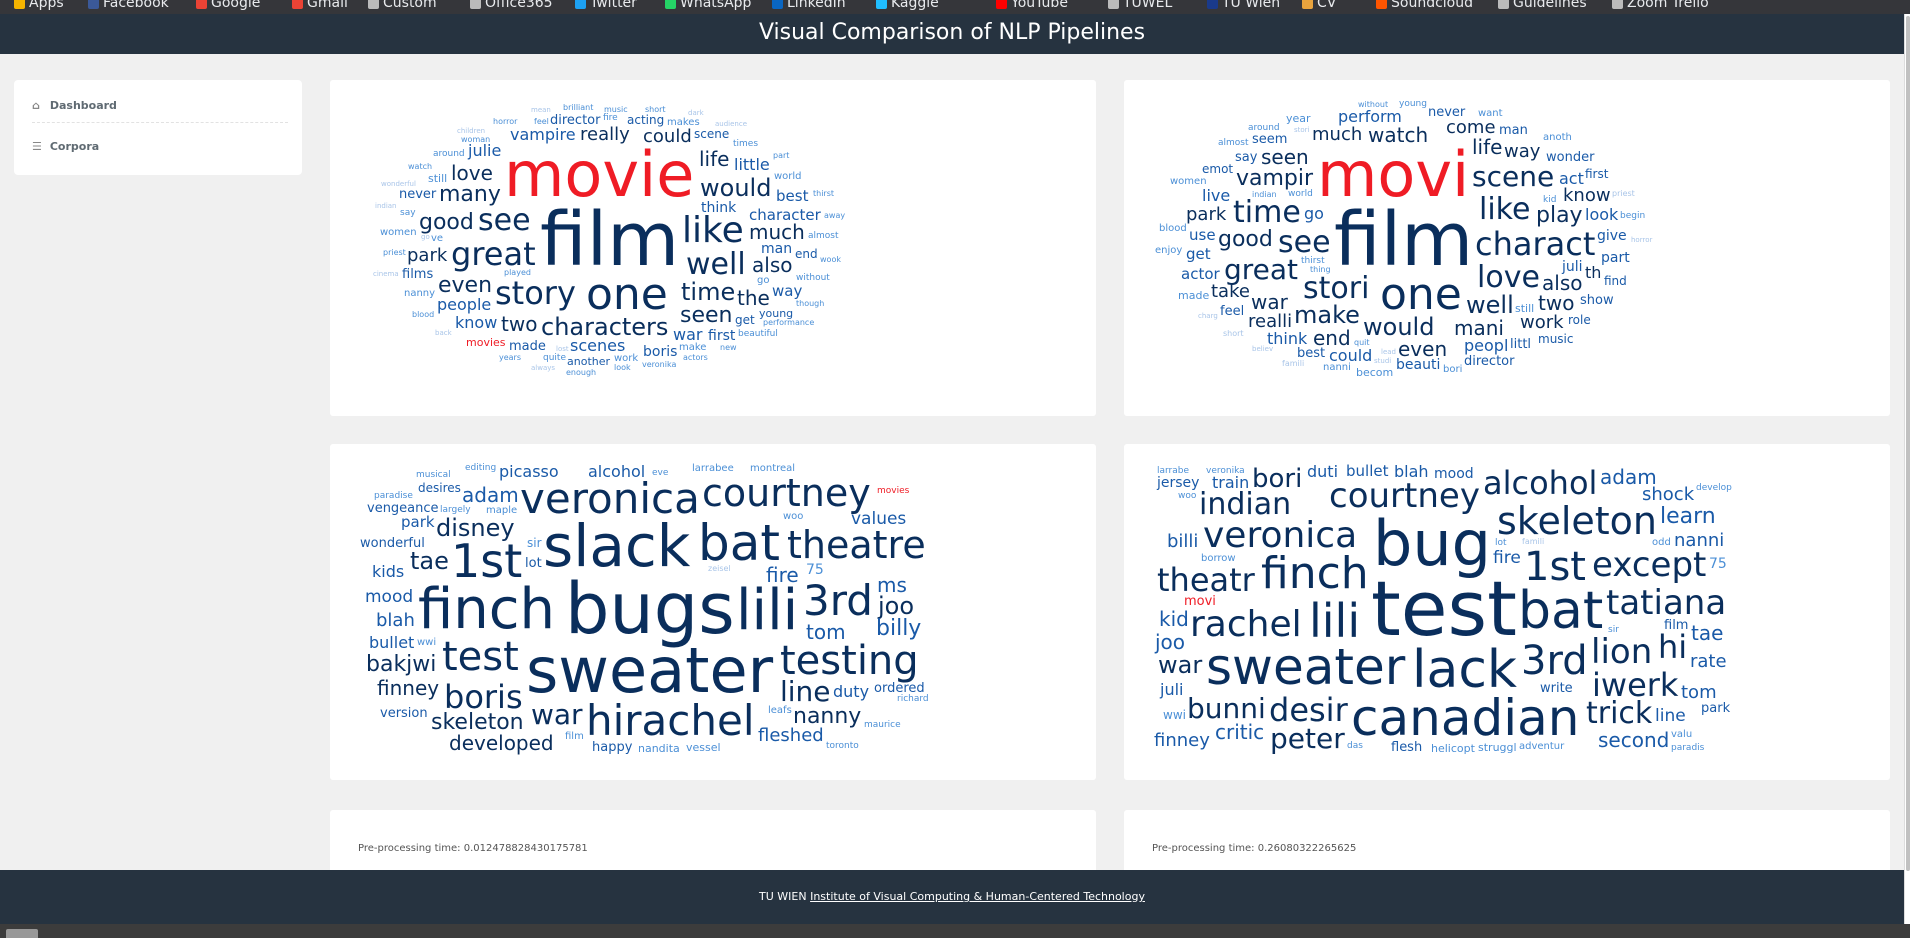 The height and width of the screenshot is (938, 1910). Describe the element at coordinates (1182, 740) in the screenshot. I see `cloud-word: finney` at that location.